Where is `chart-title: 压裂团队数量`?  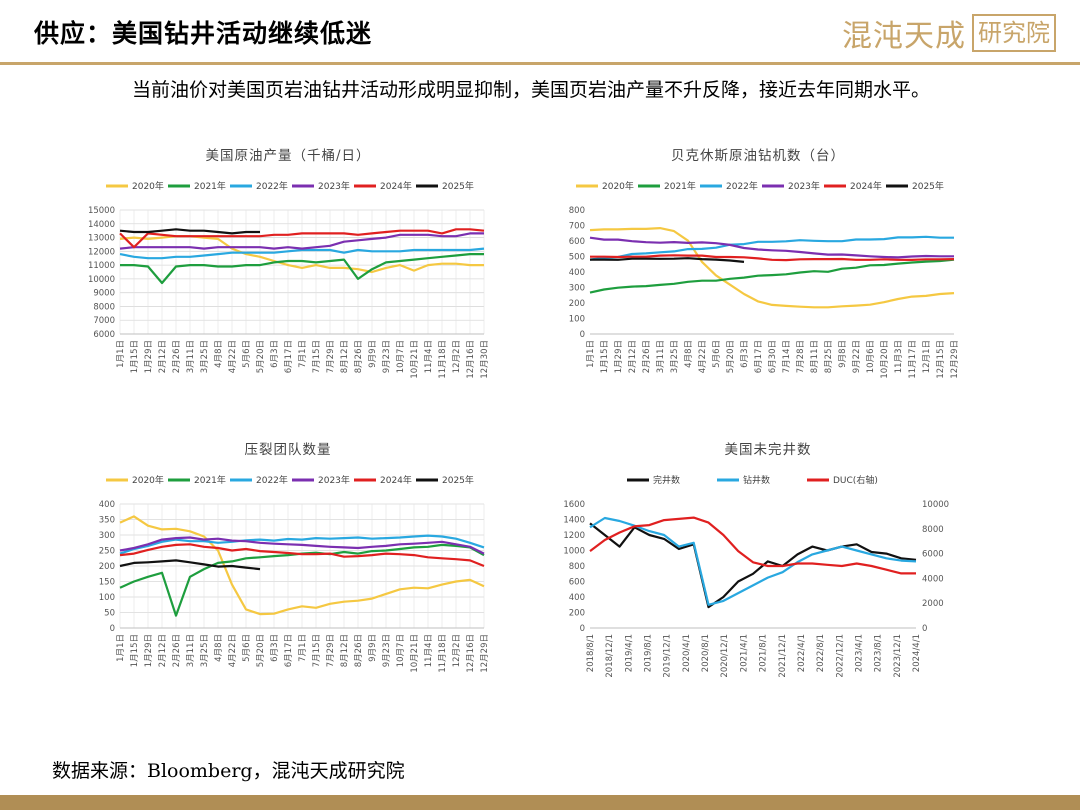 chart-title: 压裂团队数量 is located at coordinates (288, 450).